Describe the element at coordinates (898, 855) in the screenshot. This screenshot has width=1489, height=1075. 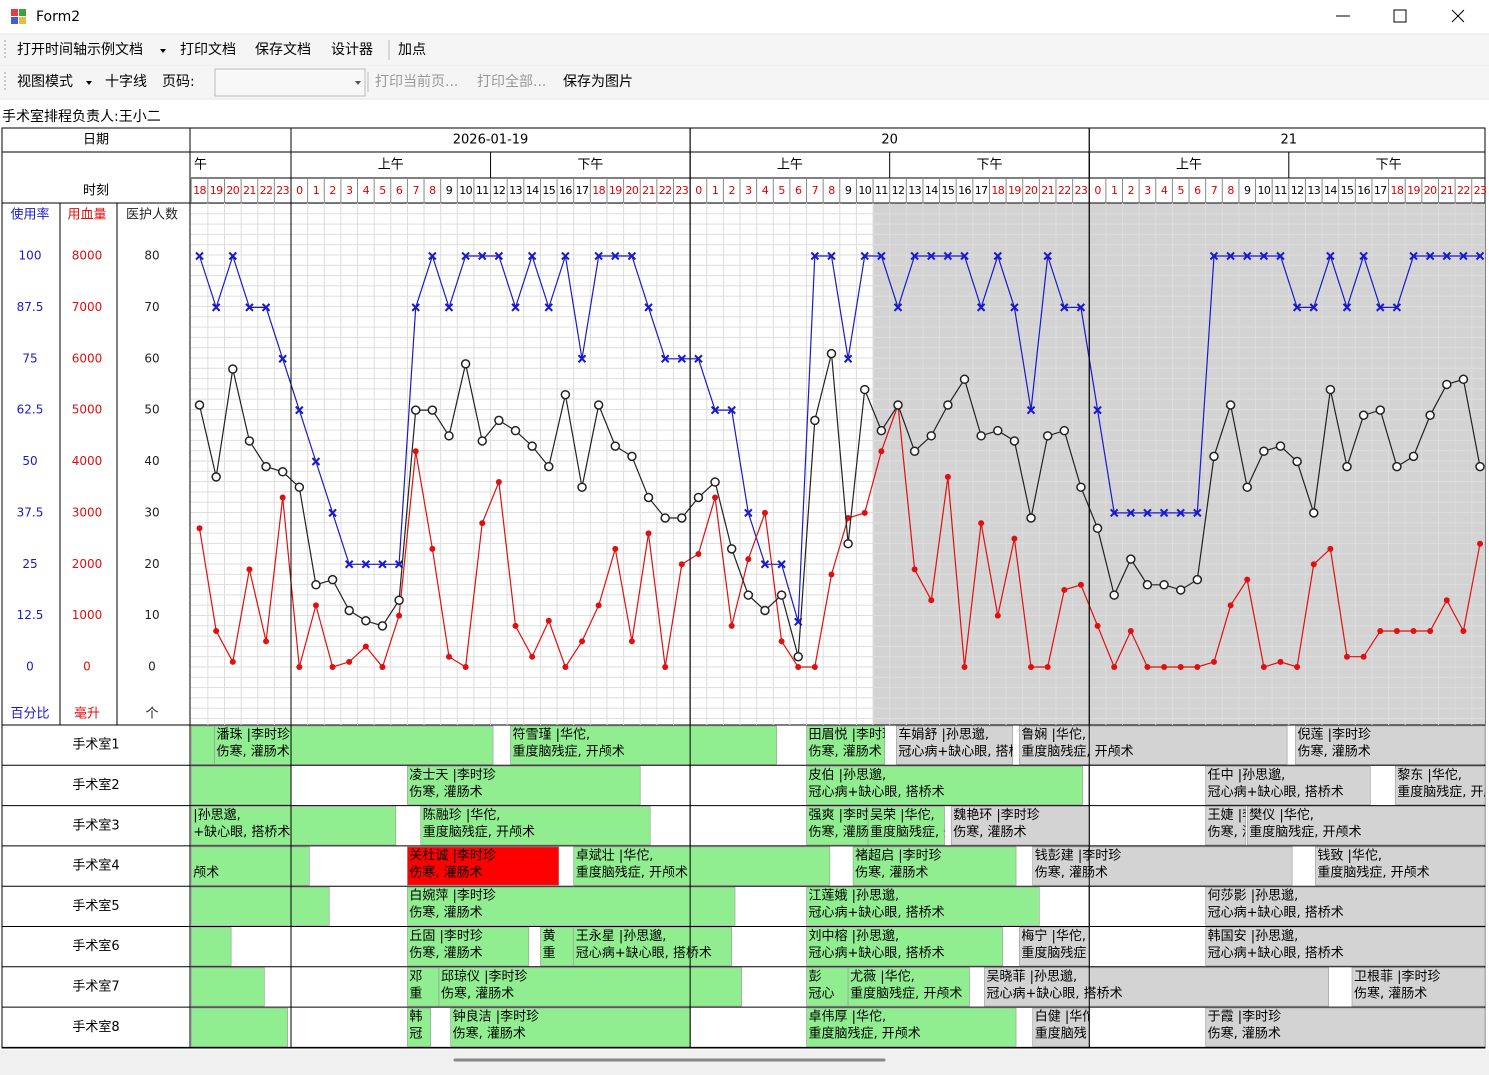
I see `booking-patient: 褚超启 |李时珍` at that location.